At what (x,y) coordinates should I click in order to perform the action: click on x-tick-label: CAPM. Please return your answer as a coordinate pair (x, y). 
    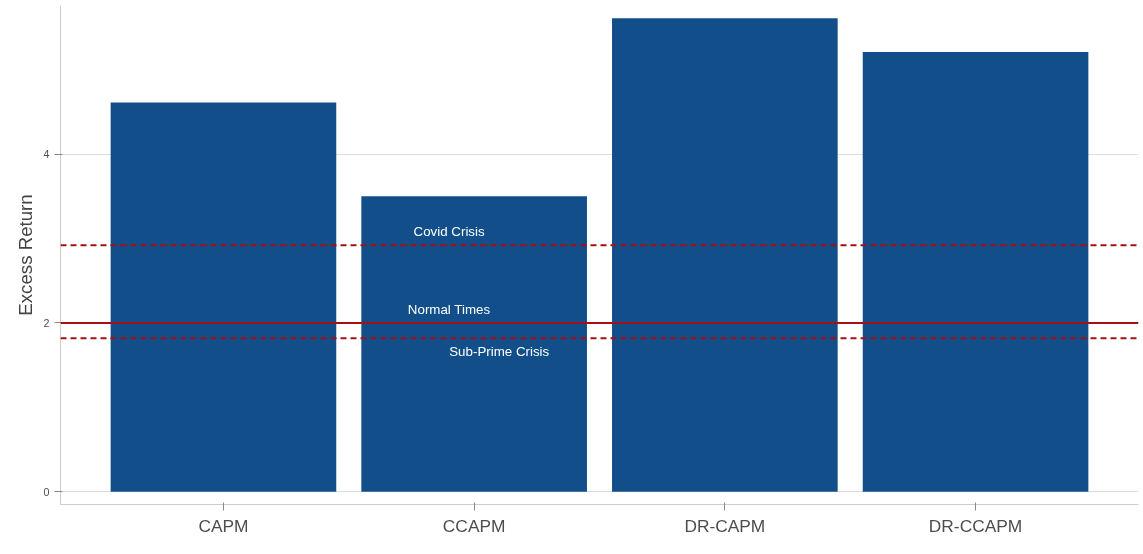
    Looking at the image, I should click on (223, 525).